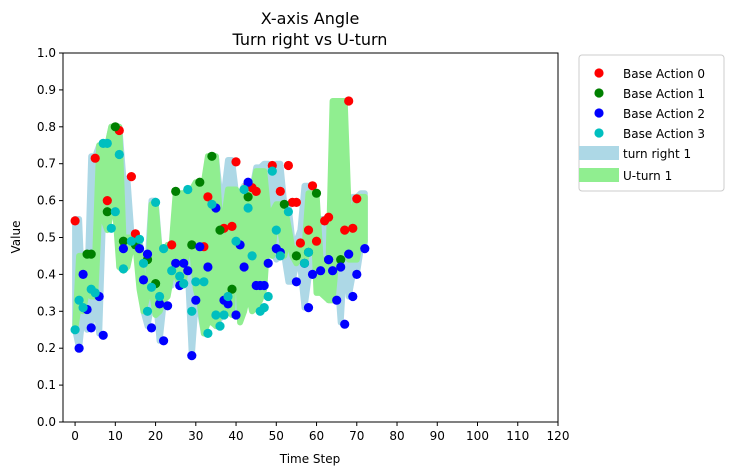 This screenshot has width=733, height=476. What do you see at coordinates (477, 436) in the screenshot?
I see `x-tick-label: 100` at bounding box center [477, 436].